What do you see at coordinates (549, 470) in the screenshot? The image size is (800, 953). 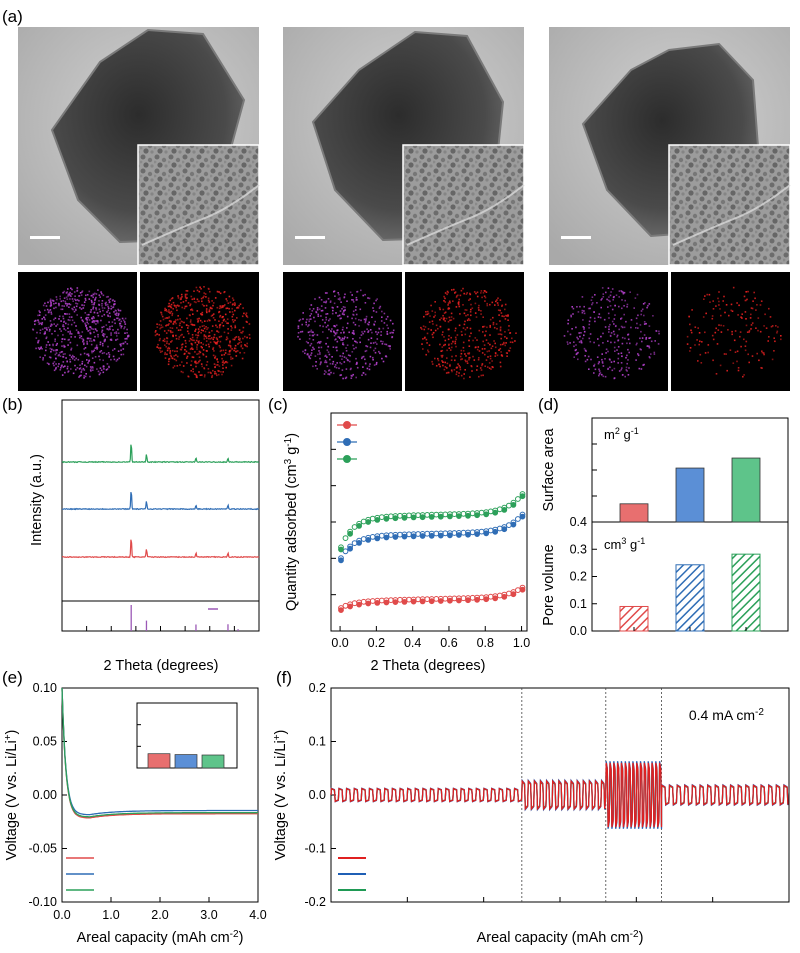 I see `surface-ylabel: Surface area` at bounding box center [549, 470].